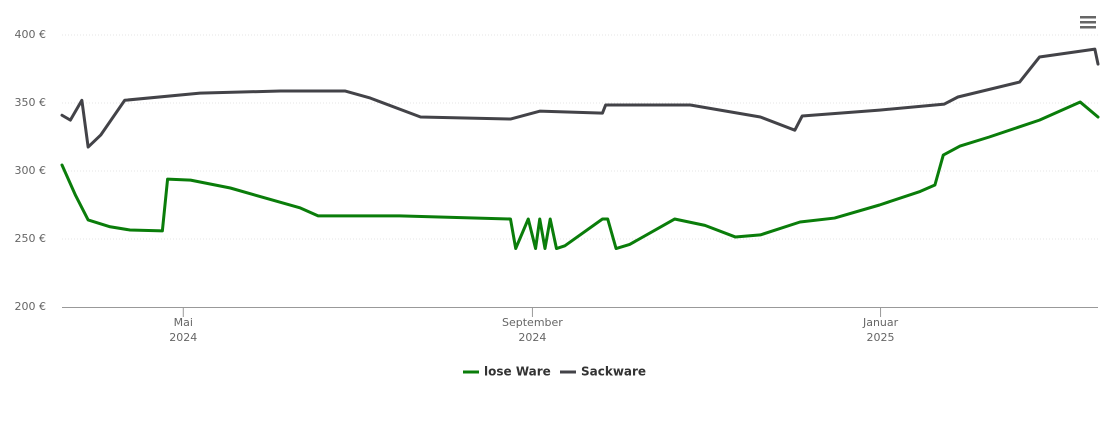  What do you see at coordinates (881, 337) in the screenshot?
I see `x-tick-label: 2025` at bounding box center [881, 337].